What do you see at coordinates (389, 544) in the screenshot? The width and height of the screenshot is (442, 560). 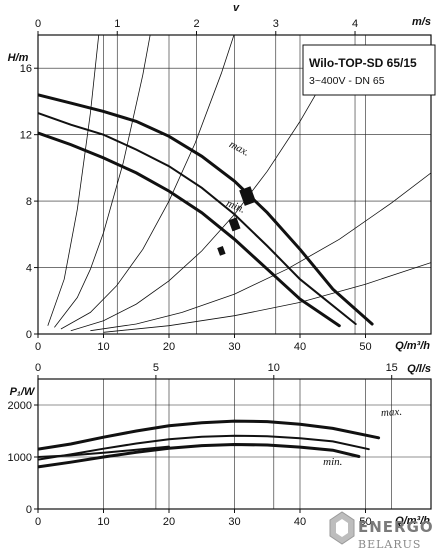 I see `logo-line-2: BELARUS` at bounding box center [389, 544].